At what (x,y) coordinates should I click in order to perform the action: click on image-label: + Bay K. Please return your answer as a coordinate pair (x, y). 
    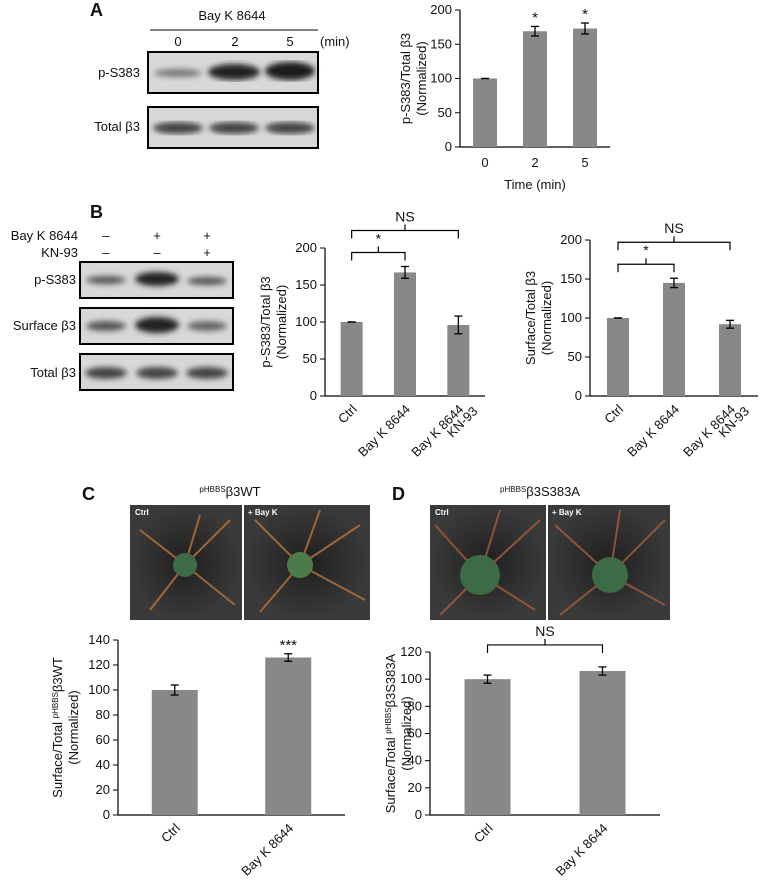
    Looking at the image, I should click on (567, 512).